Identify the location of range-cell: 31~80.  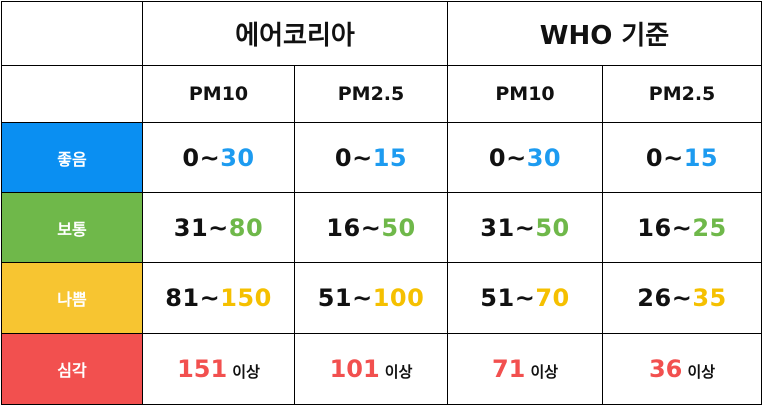
(218, 227).